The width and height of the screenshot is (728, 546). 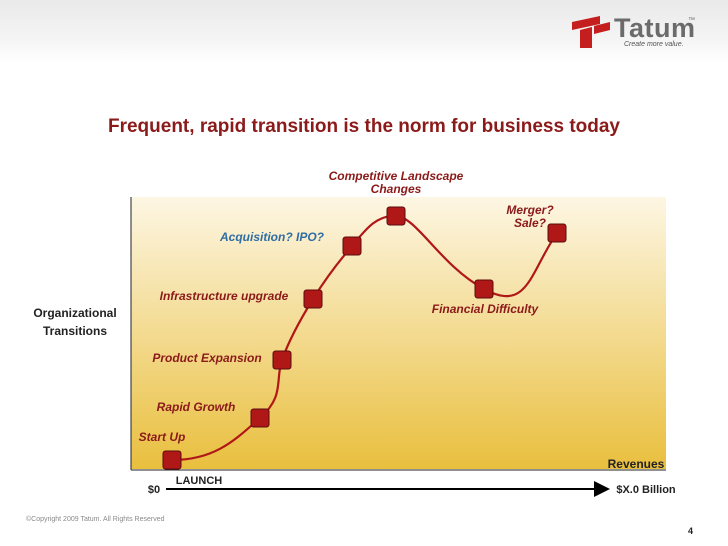 I want to click on milestone-label-infrastructure-upgrade: Infrastructure upgrade, so click(x=224, y=296).